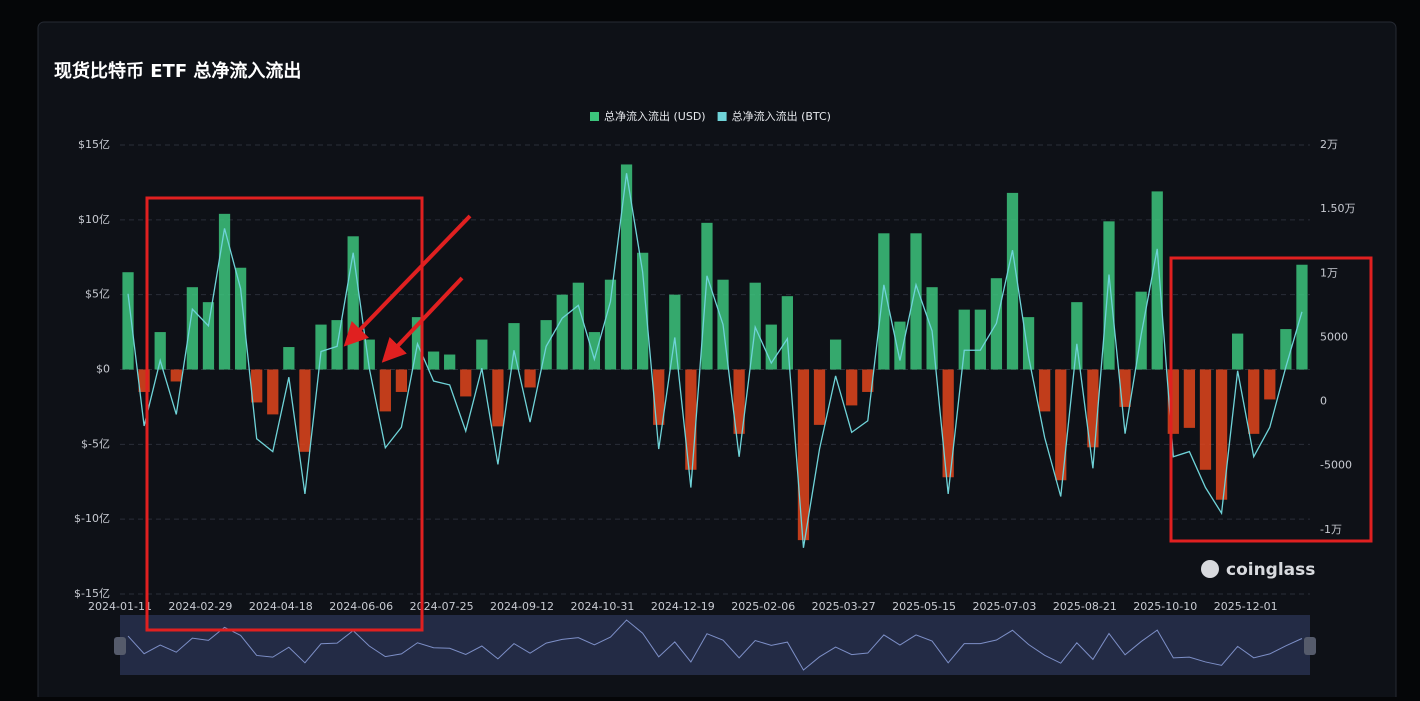  Describe the element at coordinates (602, 606) in the screenshot. I see `x-tick-label: 2024-10-31` at that location.